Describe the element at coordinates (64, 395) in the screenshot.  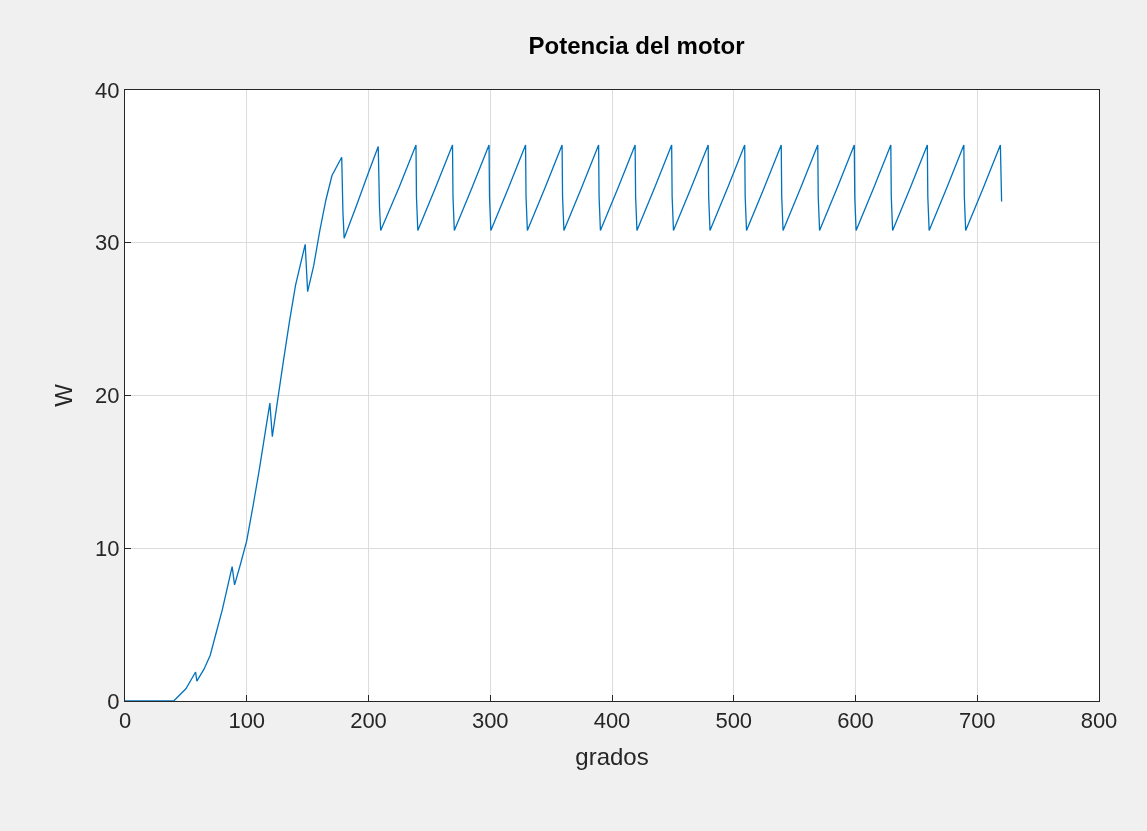
I see `y-axis-title: W` at that location.